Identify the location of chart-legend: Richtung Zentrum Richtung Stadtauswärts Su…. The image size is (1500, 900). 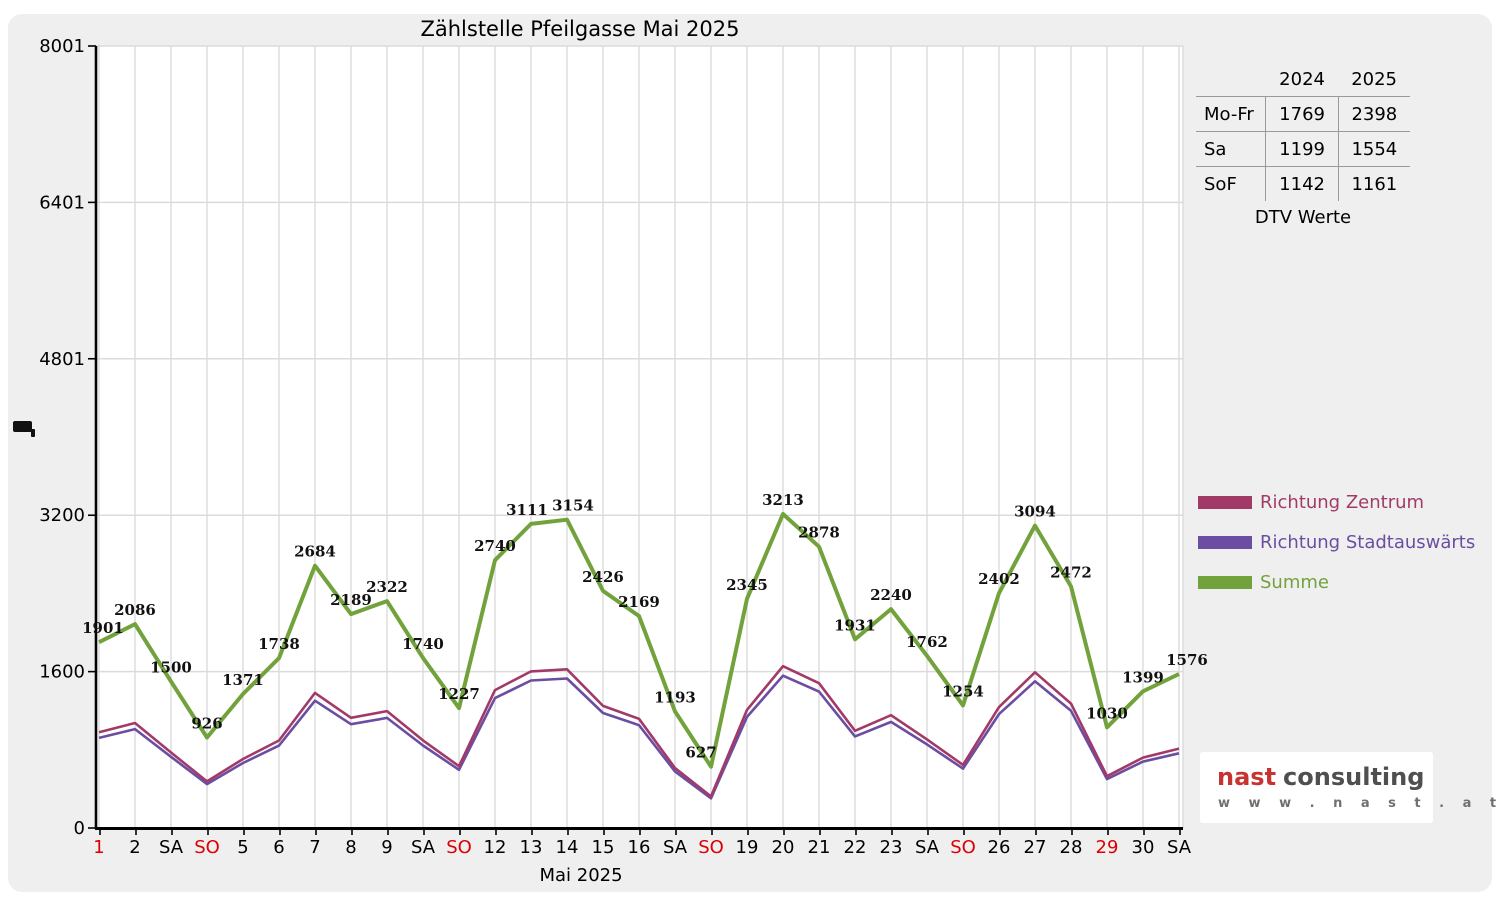
(1337, 552).